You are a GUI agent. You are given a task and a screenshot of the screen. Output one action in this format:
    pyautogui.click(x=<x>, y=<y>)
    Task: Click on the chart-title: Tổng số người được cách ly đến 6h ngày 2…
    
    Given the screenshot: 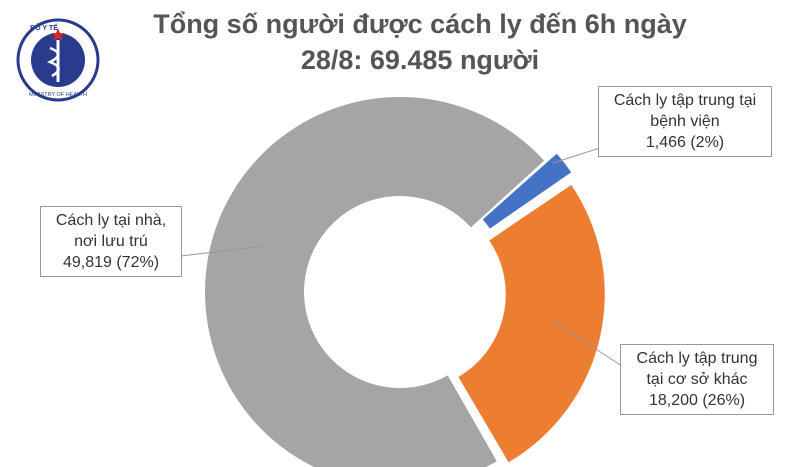 What is the action you would take?
    pyautogui.click(x=420, y=42)
    